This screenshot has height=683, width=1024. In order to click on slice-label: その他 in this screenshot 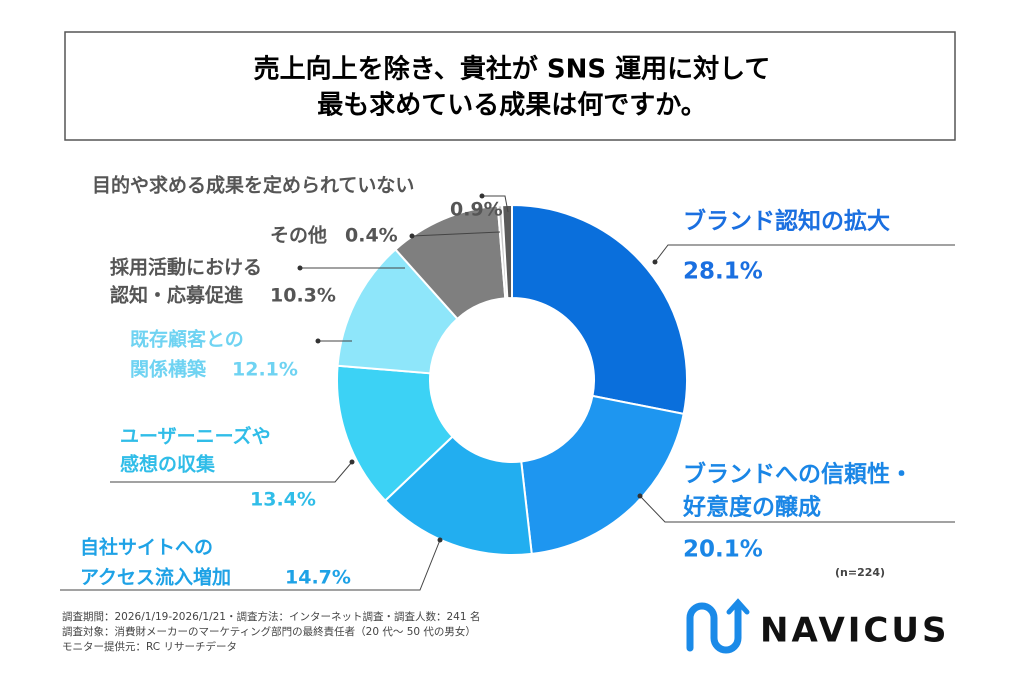, I will do `click(298, 235)`.